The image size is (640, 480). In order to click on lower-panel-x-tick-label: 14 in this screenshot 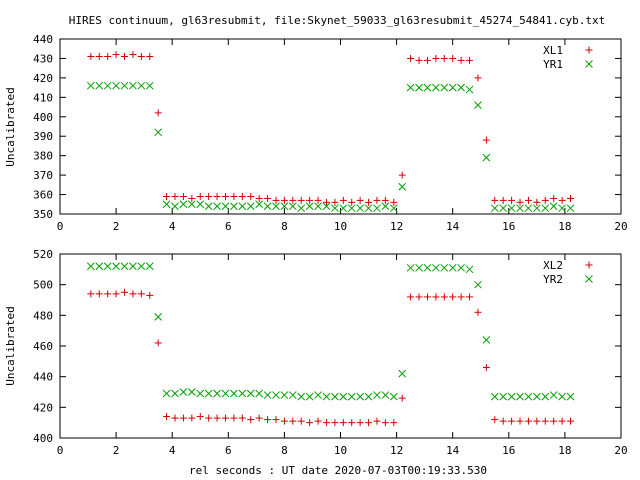, I will do `click(453, 450)`.